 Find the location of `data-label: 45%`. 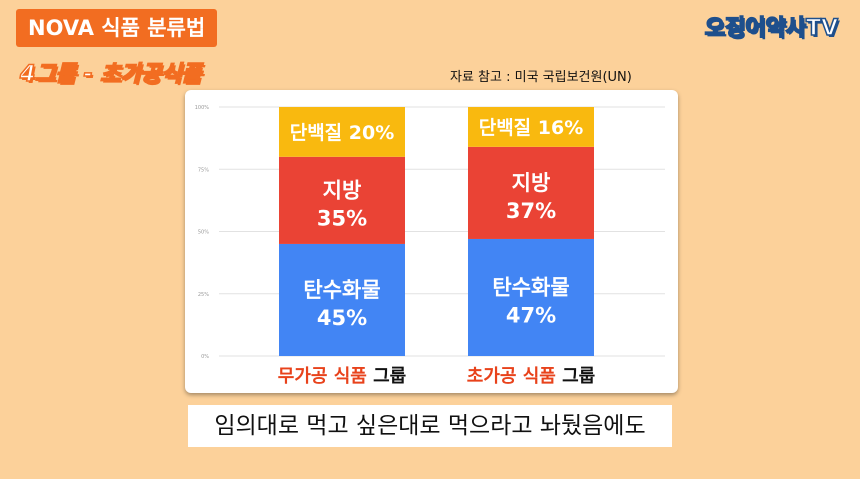

data-label: 45% is located at coordinates (342, 318).